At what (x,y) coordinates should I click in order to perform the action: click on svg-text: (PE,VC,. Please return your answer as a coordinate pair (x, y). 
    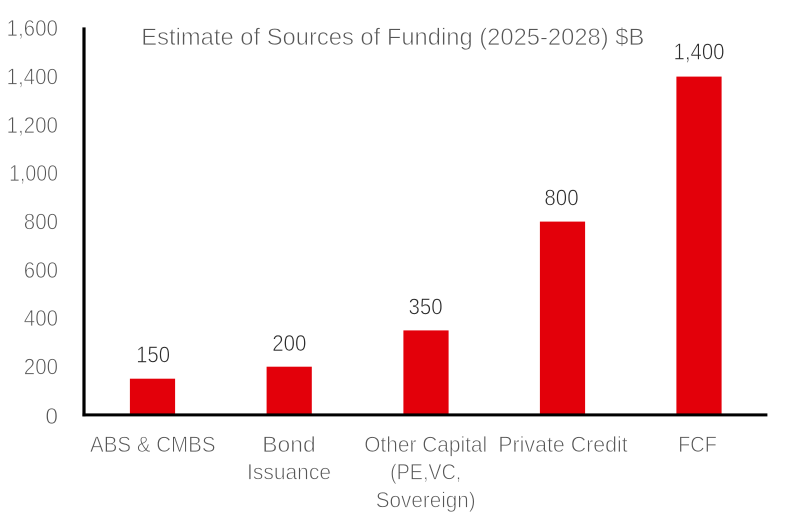
    Looking at the image, I should click on (425, 471).